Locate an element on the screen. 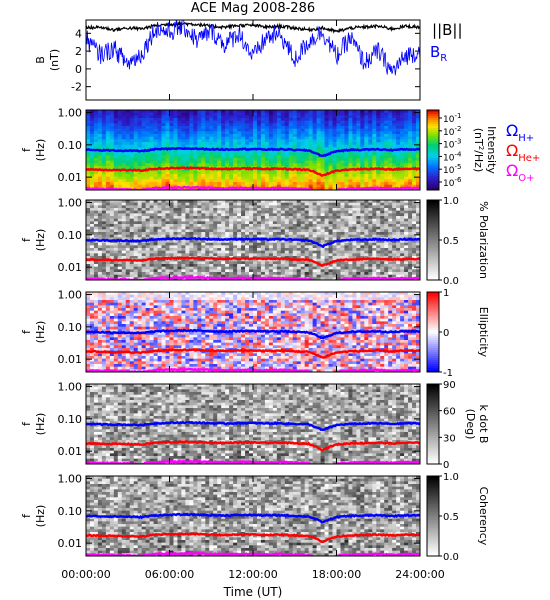  gyro-legend: ΩH+ ΩHe+ ΩO+ is located at coordinates (523, 152).